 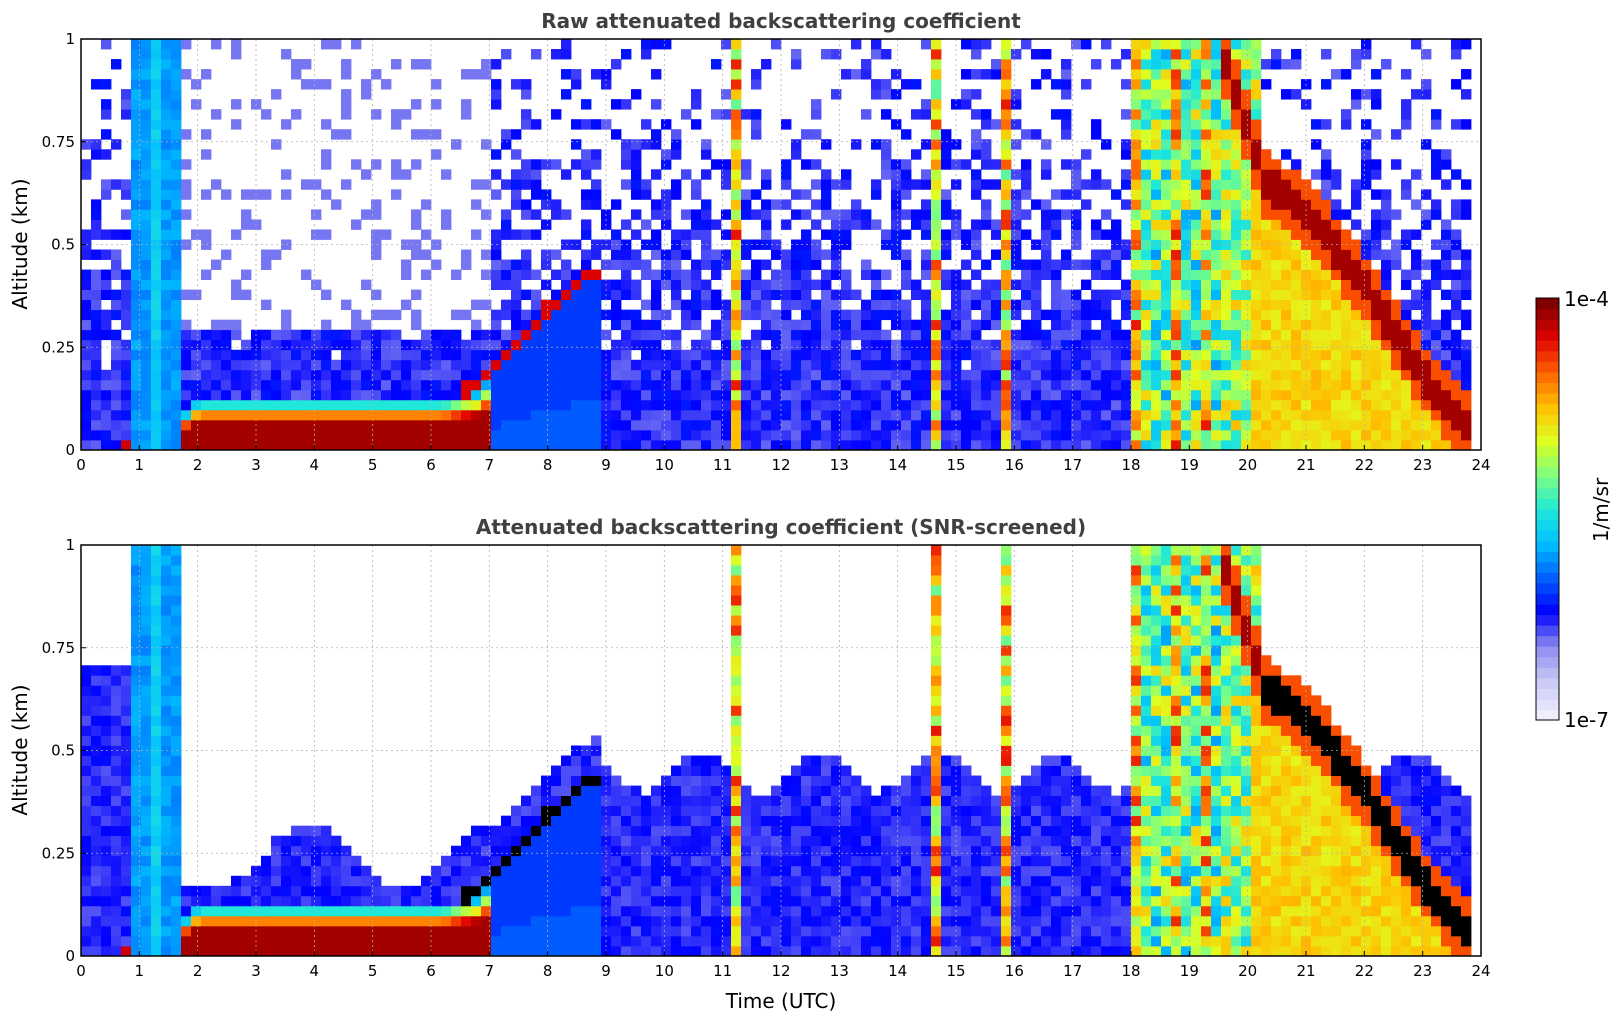 What do you see at coordinates (1480, 465) in the screenshot?
I see `x-tick-label: 24` at bounding box center [1480, 465].